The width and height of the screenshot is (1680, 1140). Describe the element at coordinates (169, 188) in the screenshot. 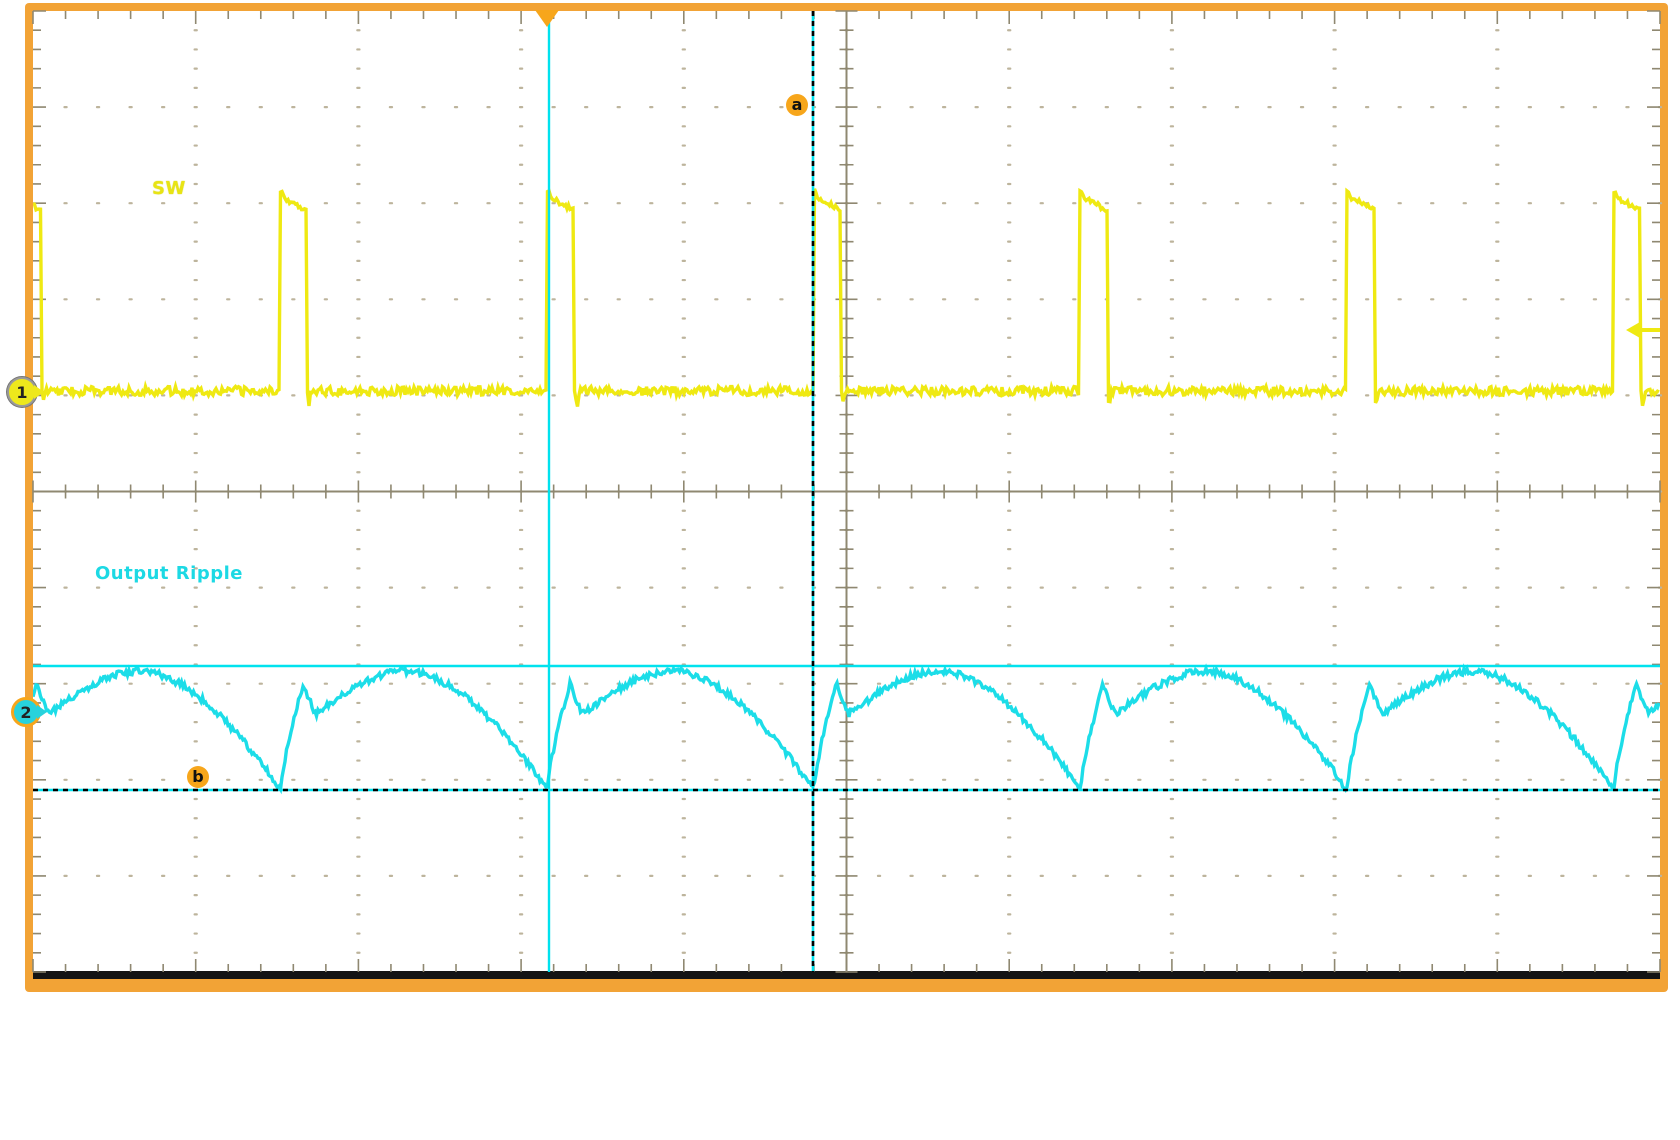

I see `ch1-waveform-label: SW` at that location.